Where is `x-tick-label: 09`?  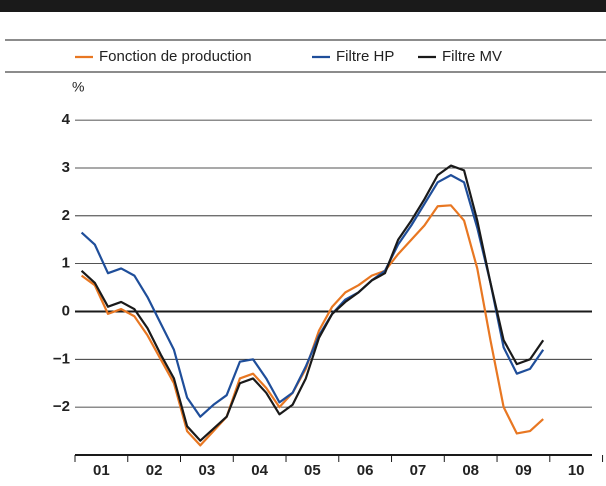 x-tick-label: 09 is located at coordinates (523, 470).